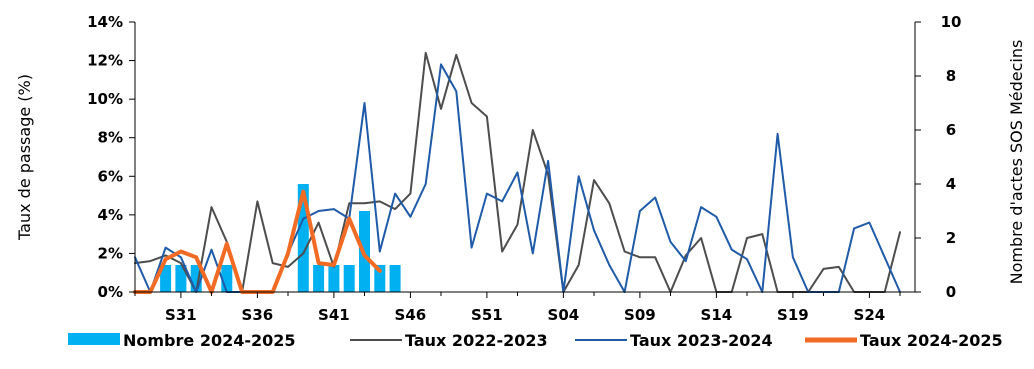  Describe the element at coordinates (793, 315) in the screenshot. I see `x-tick-label: S19` at that location.